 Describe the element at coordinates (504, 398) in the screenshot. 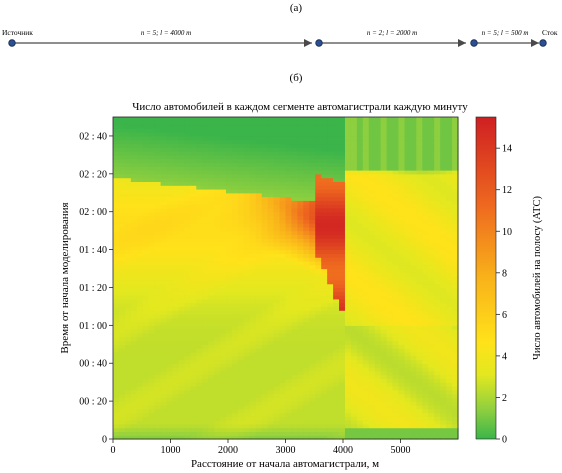

I see `colorbar-tick-label: 2` at that location.